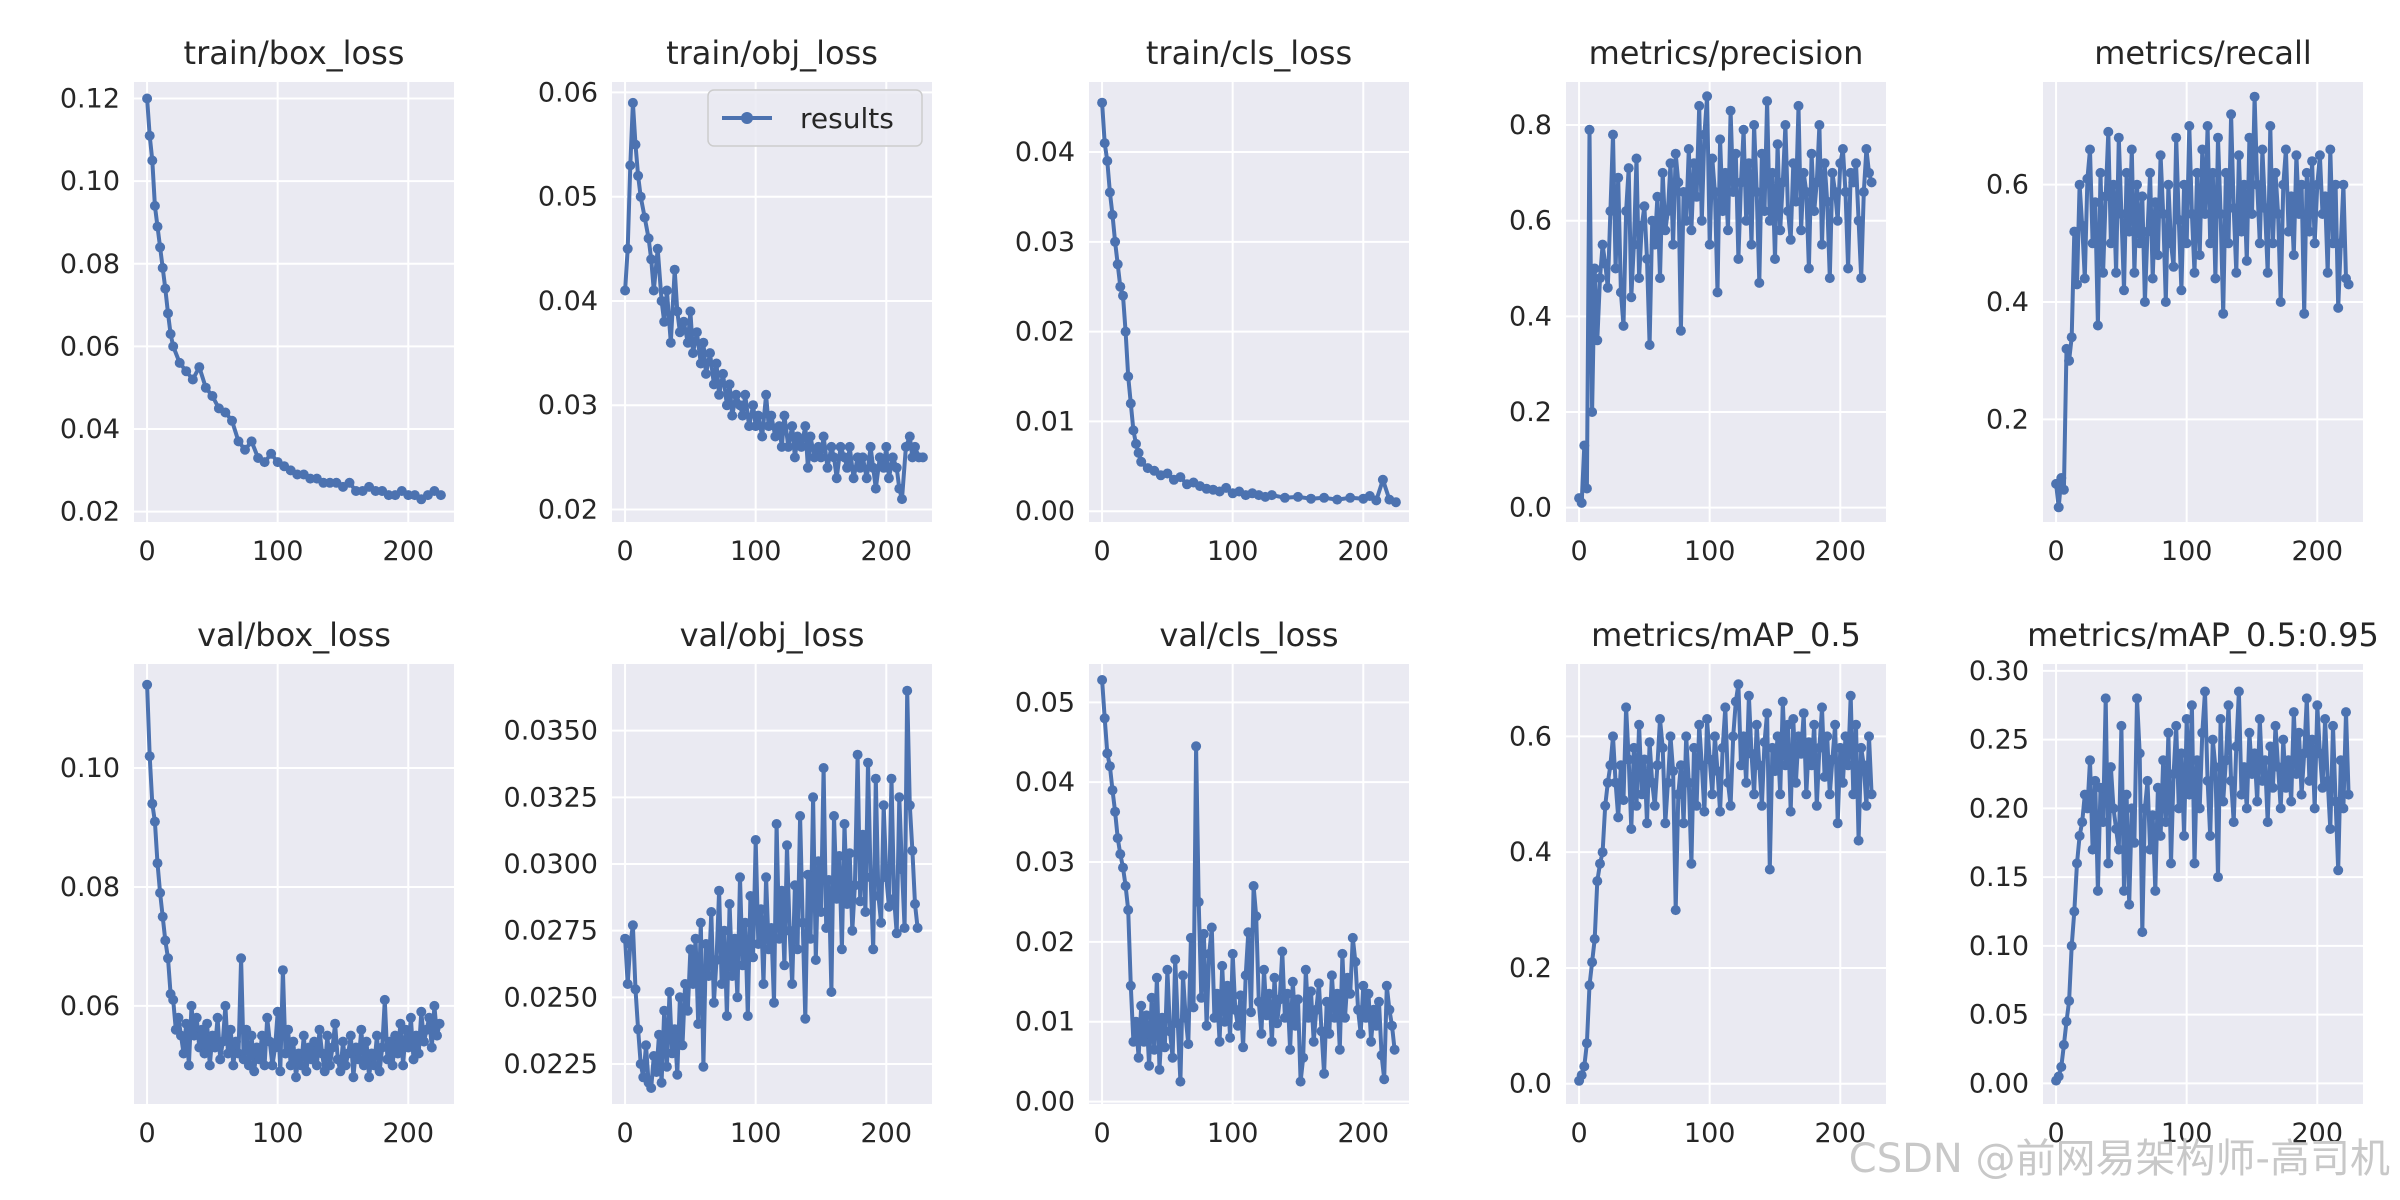  Describe the element at coordinates (2203, 635) in the screenshot. I see `subplot-title: metrics/mAP_0.5:0.95` at that location.